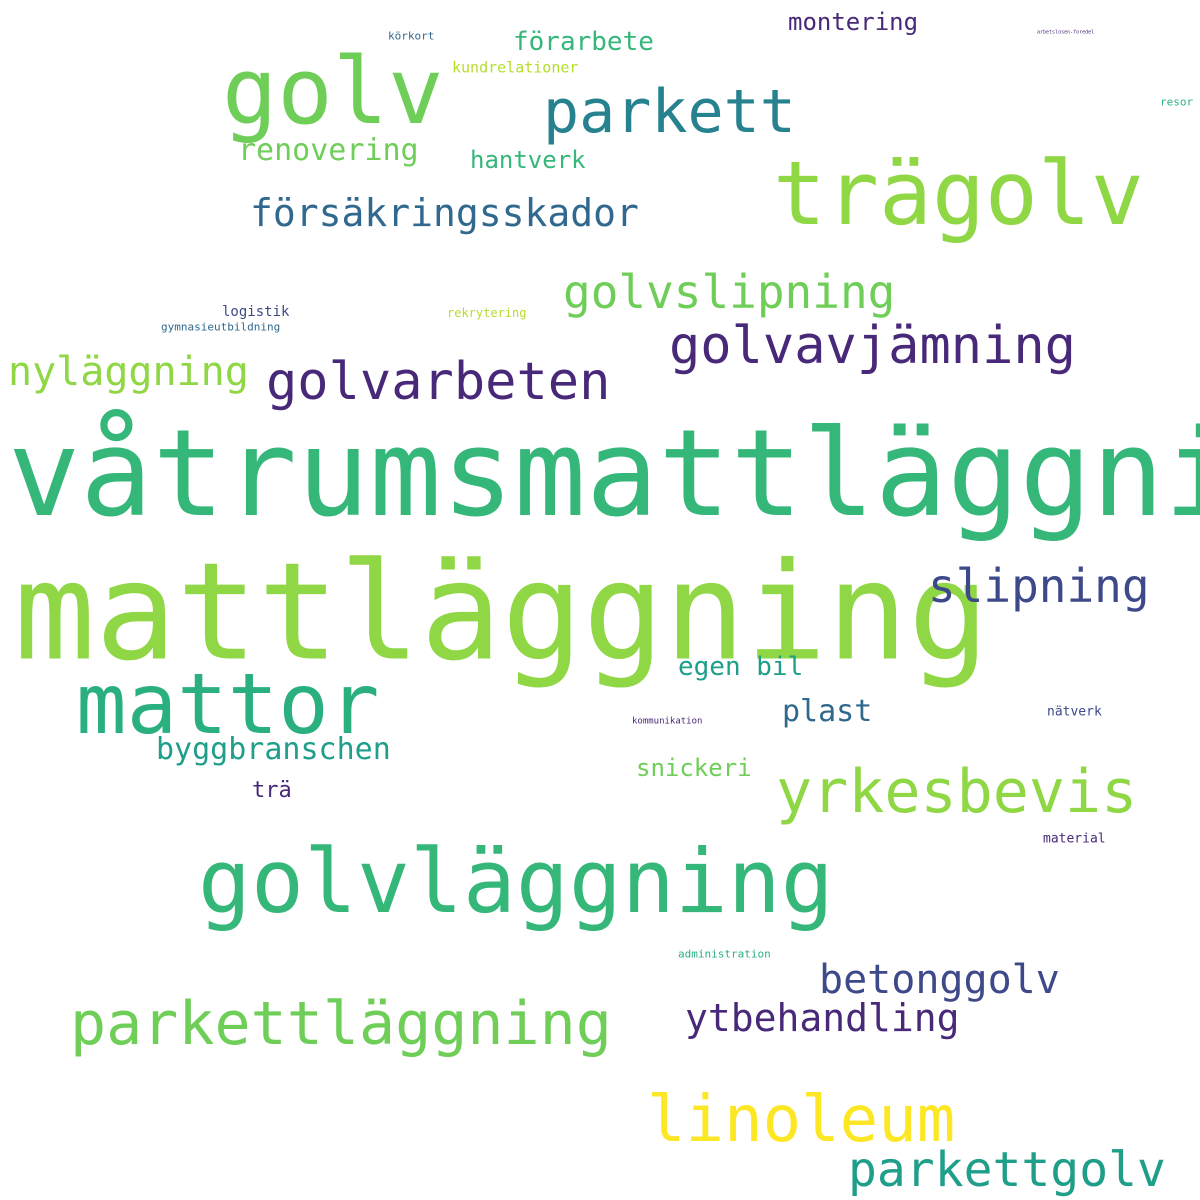 Image resolution: width=1200 pixels, height=1200 pixels. I want to click on word-mattlaggning: mattläggning, so click(502, 612).